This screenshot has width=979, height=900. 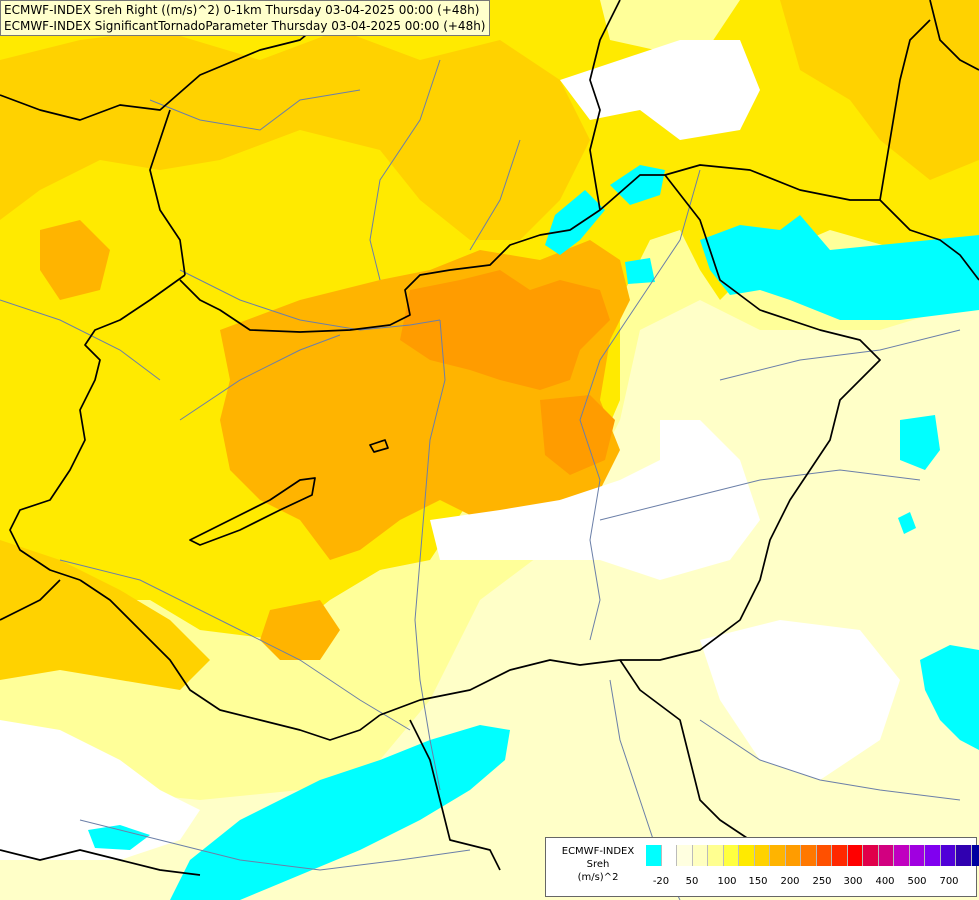 What do you see at coordinates (505, 330) in the screenshot?
I see `dark-orange-core` at bounding box center [505, 330].